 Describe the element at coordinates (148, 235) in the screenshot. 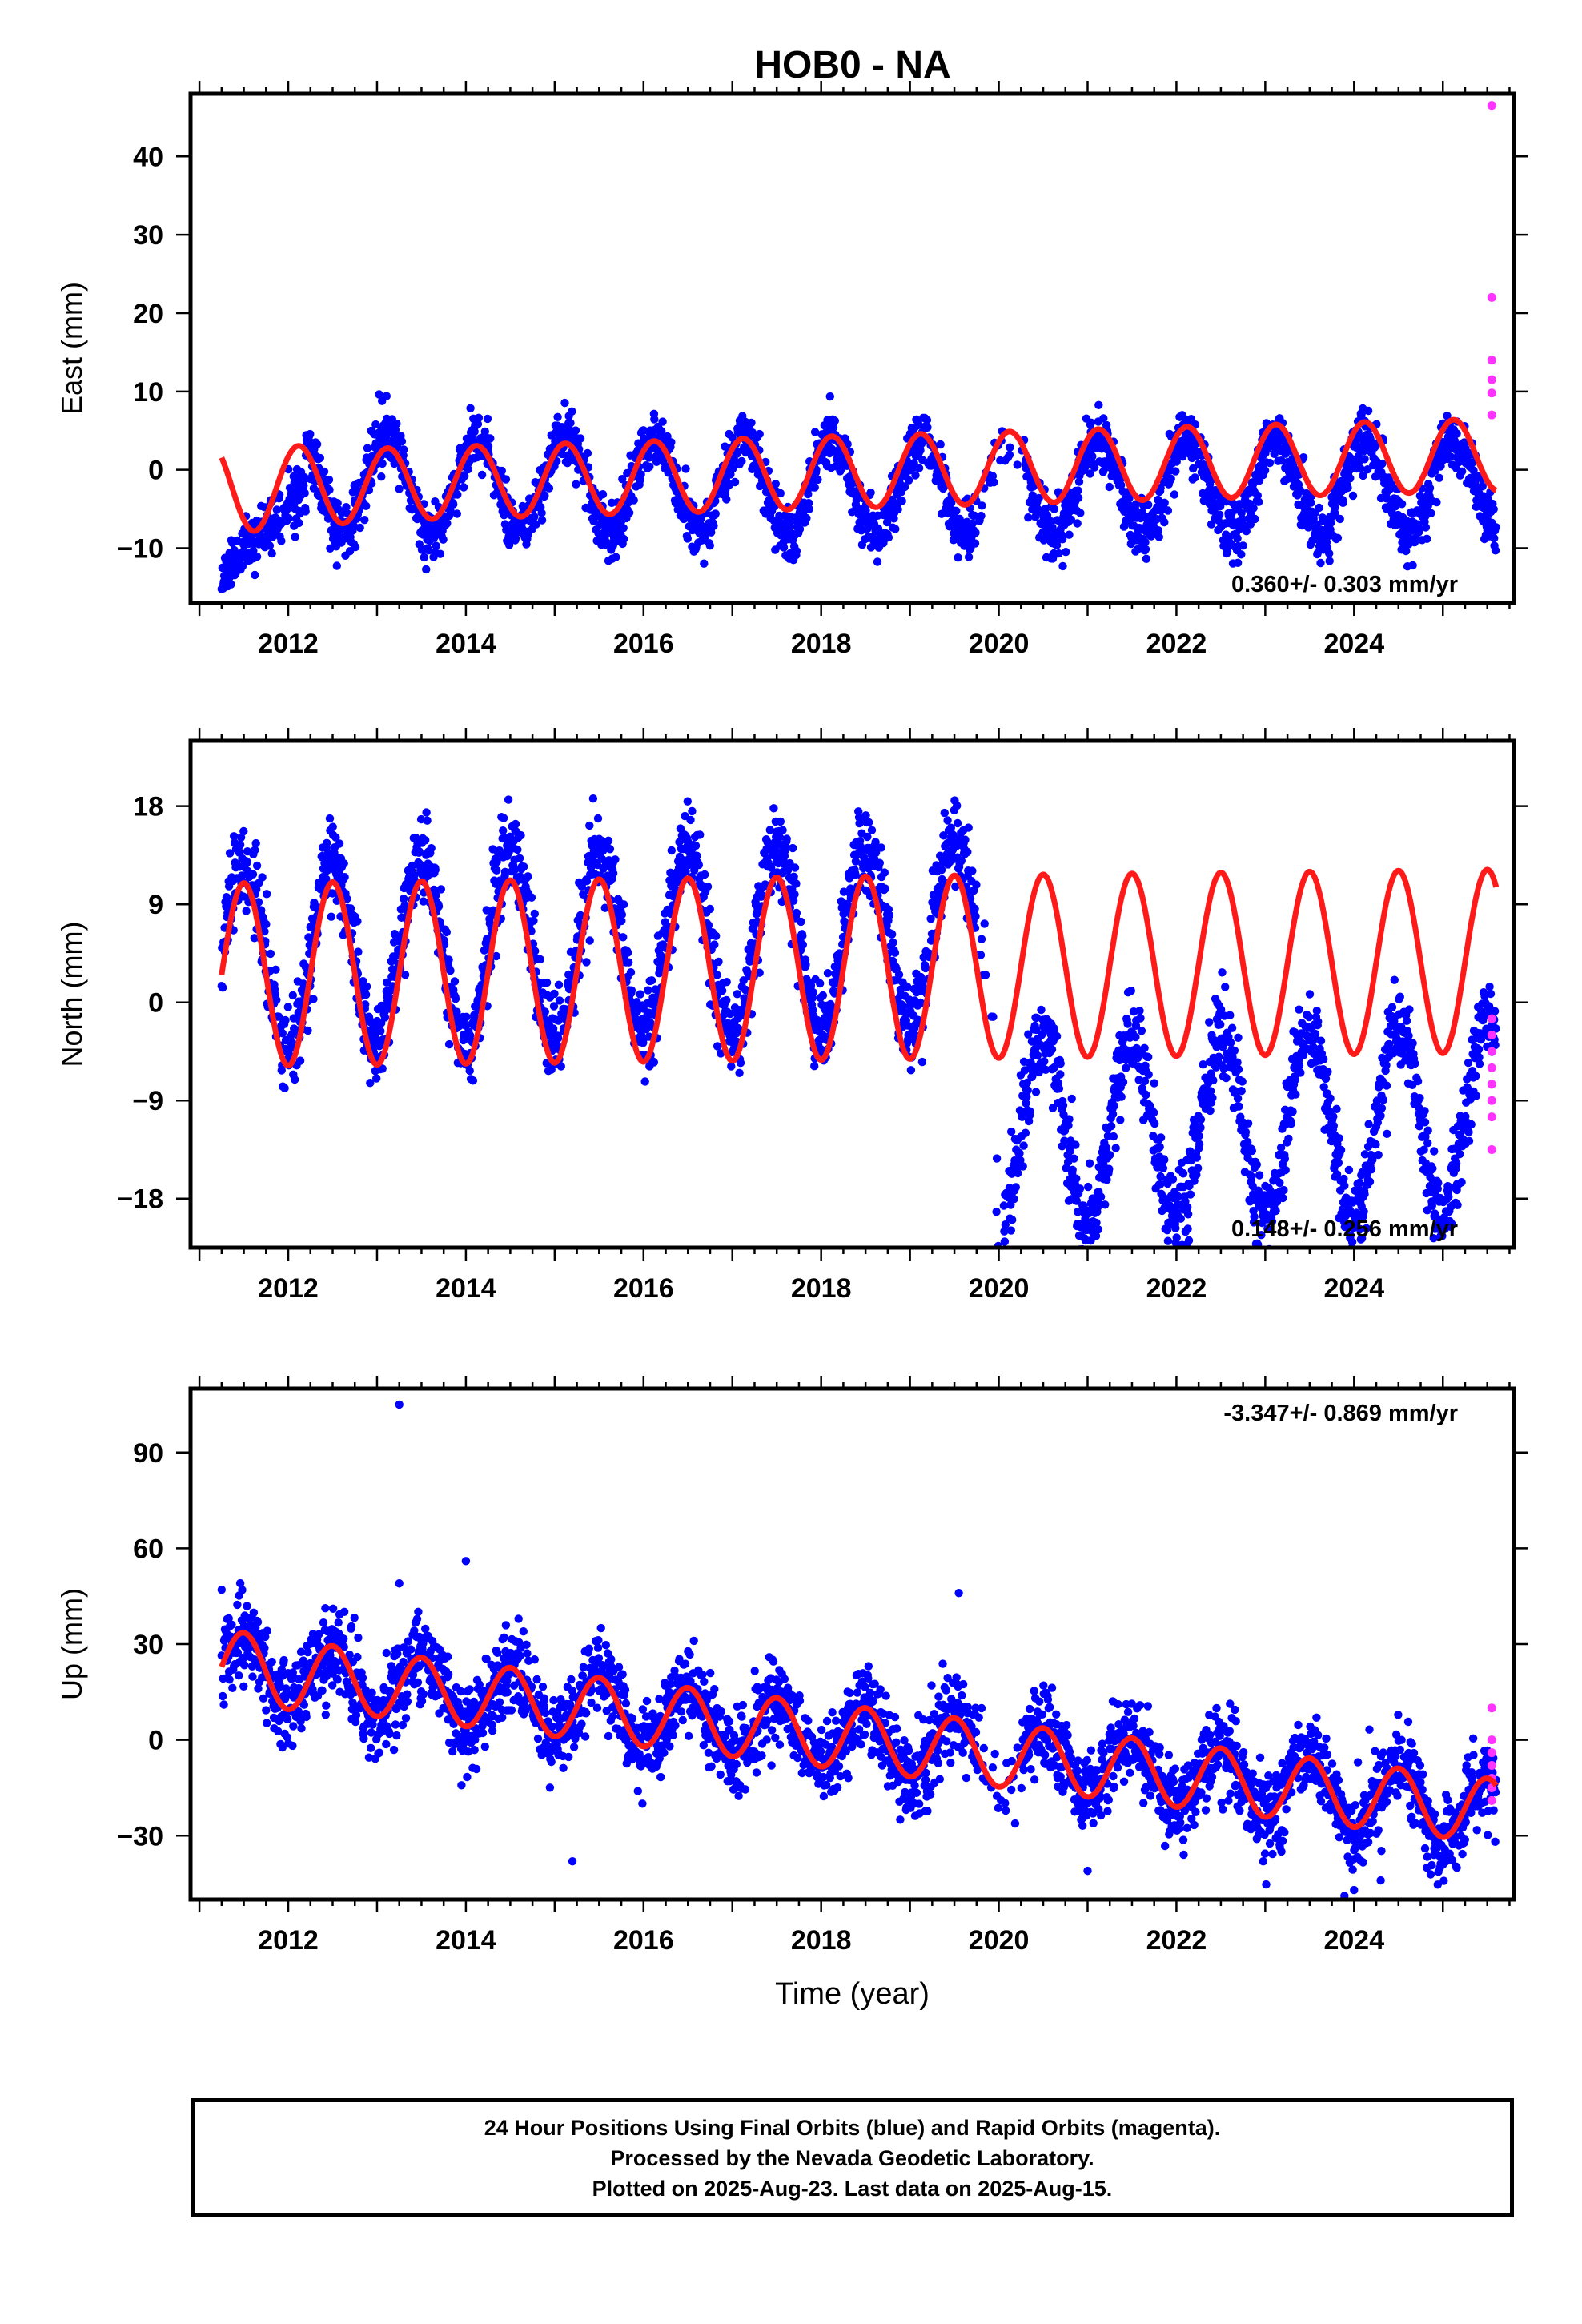

I see `y-tick-label: 30` at that location.